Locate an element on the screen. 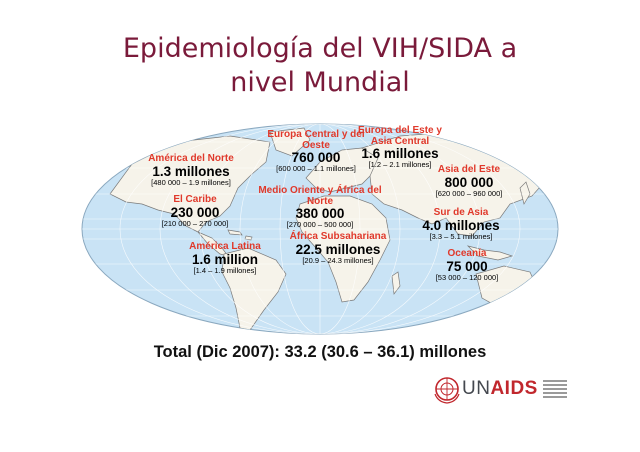 This screenshot has width=640, height=452. region-range: [270 000 – 500 000] is located at coordinates (320, 225).